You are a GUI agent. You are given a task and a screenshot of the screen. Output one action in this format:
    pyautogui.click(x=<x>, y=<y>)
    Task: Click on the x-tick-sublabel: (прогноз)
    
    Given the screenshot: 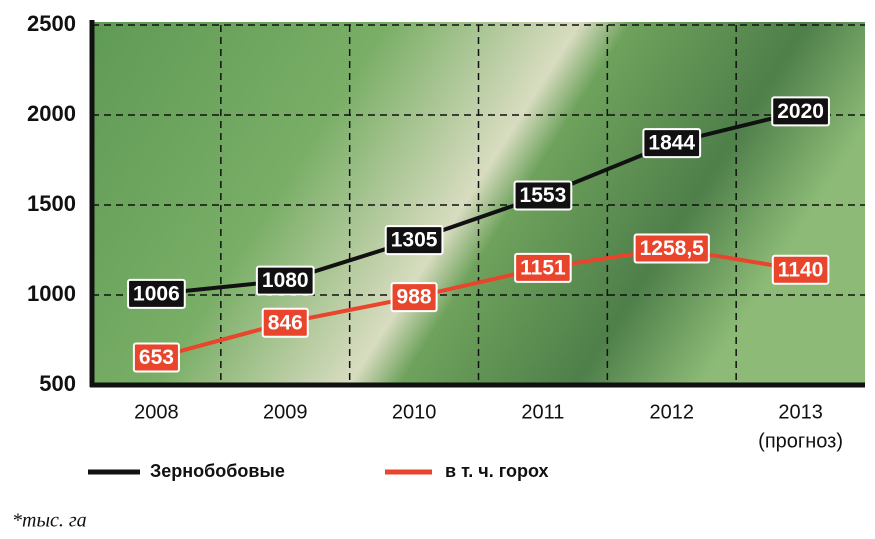 What is the action you would take?
    pyautogui.click(x=800, y=441)
    